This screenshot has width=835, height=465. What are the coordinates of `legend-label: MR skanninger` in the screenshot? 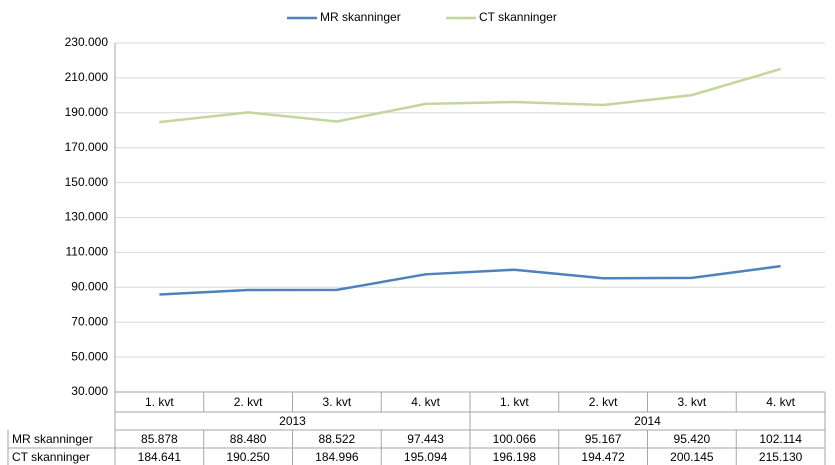 It's located at (360, 17).